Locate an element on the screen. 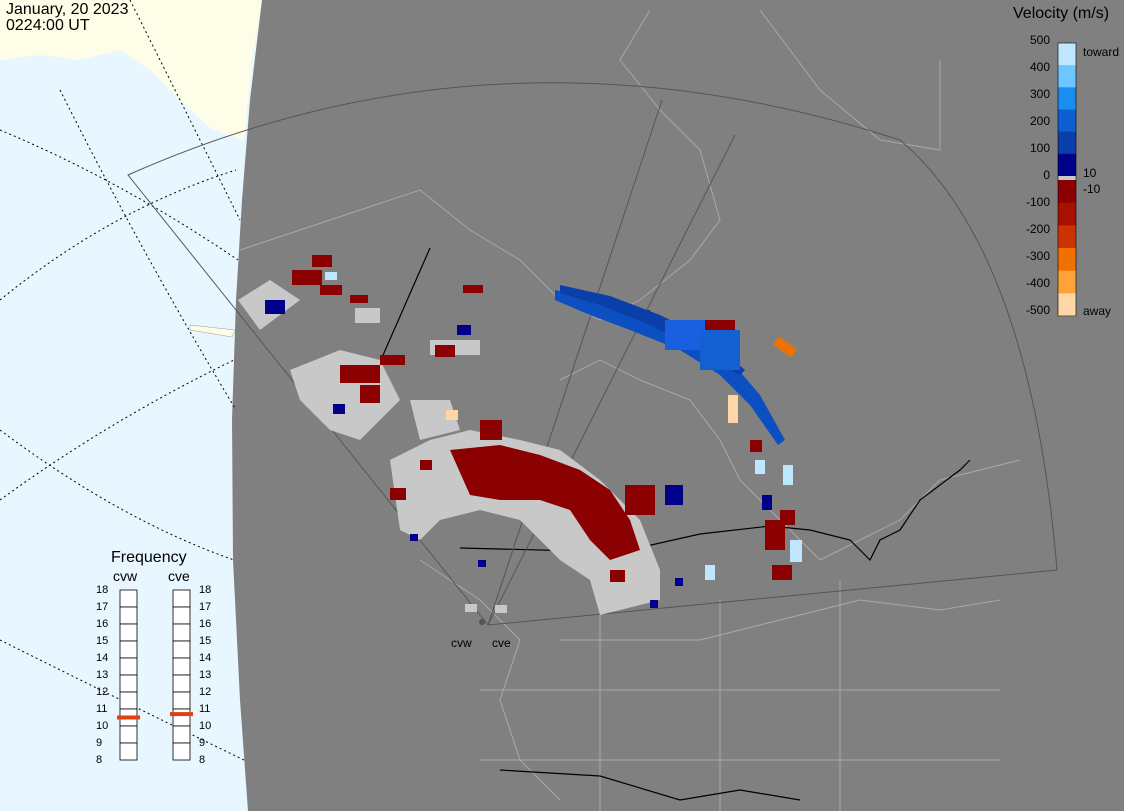 The width and height of the screenshot is (1124, 811). frequency-scale-right: 11 is located at coordinates (205, 709).